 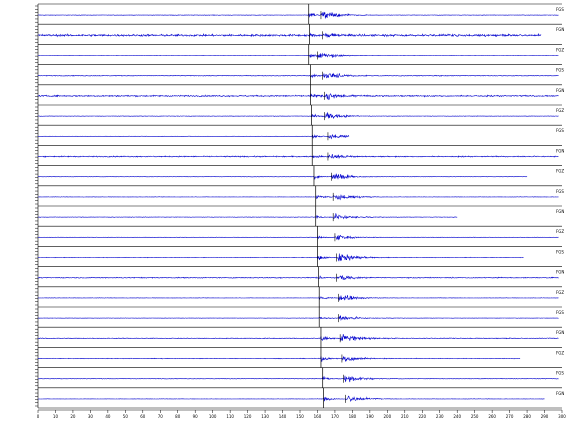 What do you see at coordinates (388, 416) in the screenshot?
I see `x-tick-label: 200` at bounding box center [388, 416].